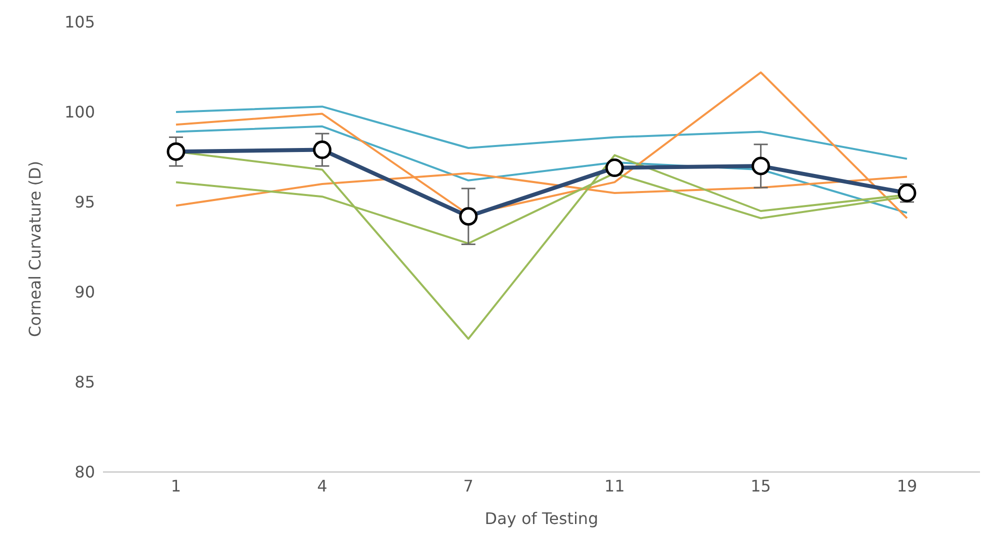 Image resolution: width=999 pixels, height=558 pixels. Describe the element at coordinates (176, 486) in the screenshot. I see `x-tick-label: 1` at that location.